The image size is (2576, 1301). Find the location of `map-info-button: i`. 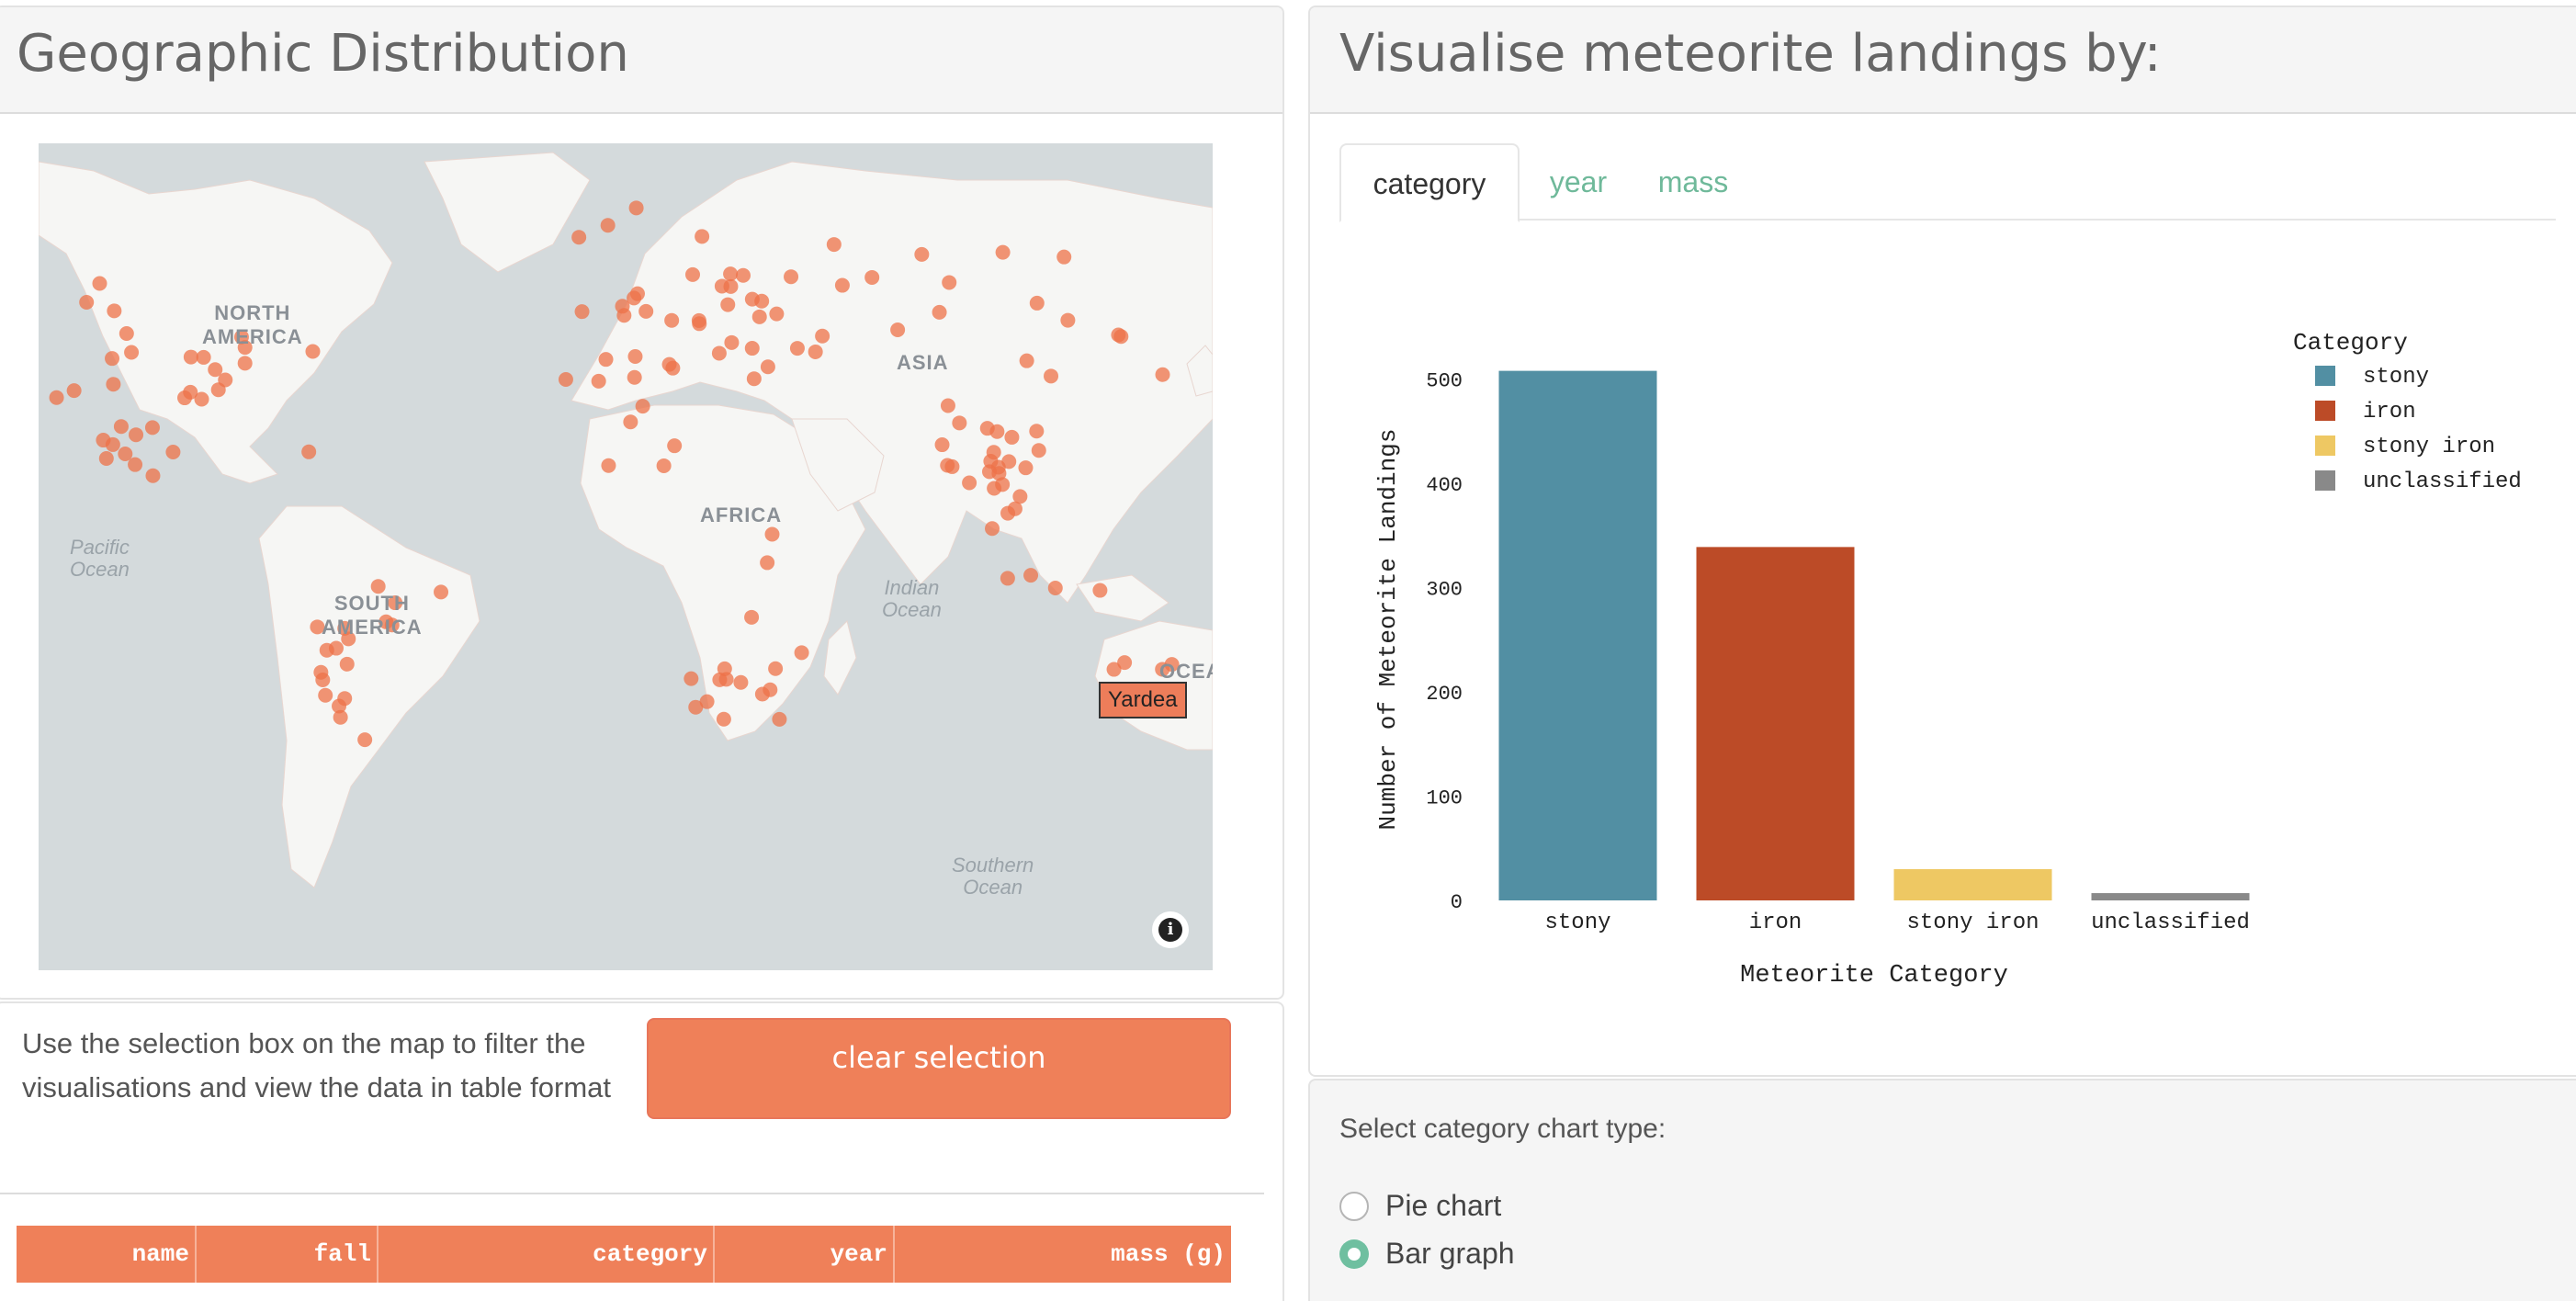

map-info-button: i is located at coordinates (1170, 929).